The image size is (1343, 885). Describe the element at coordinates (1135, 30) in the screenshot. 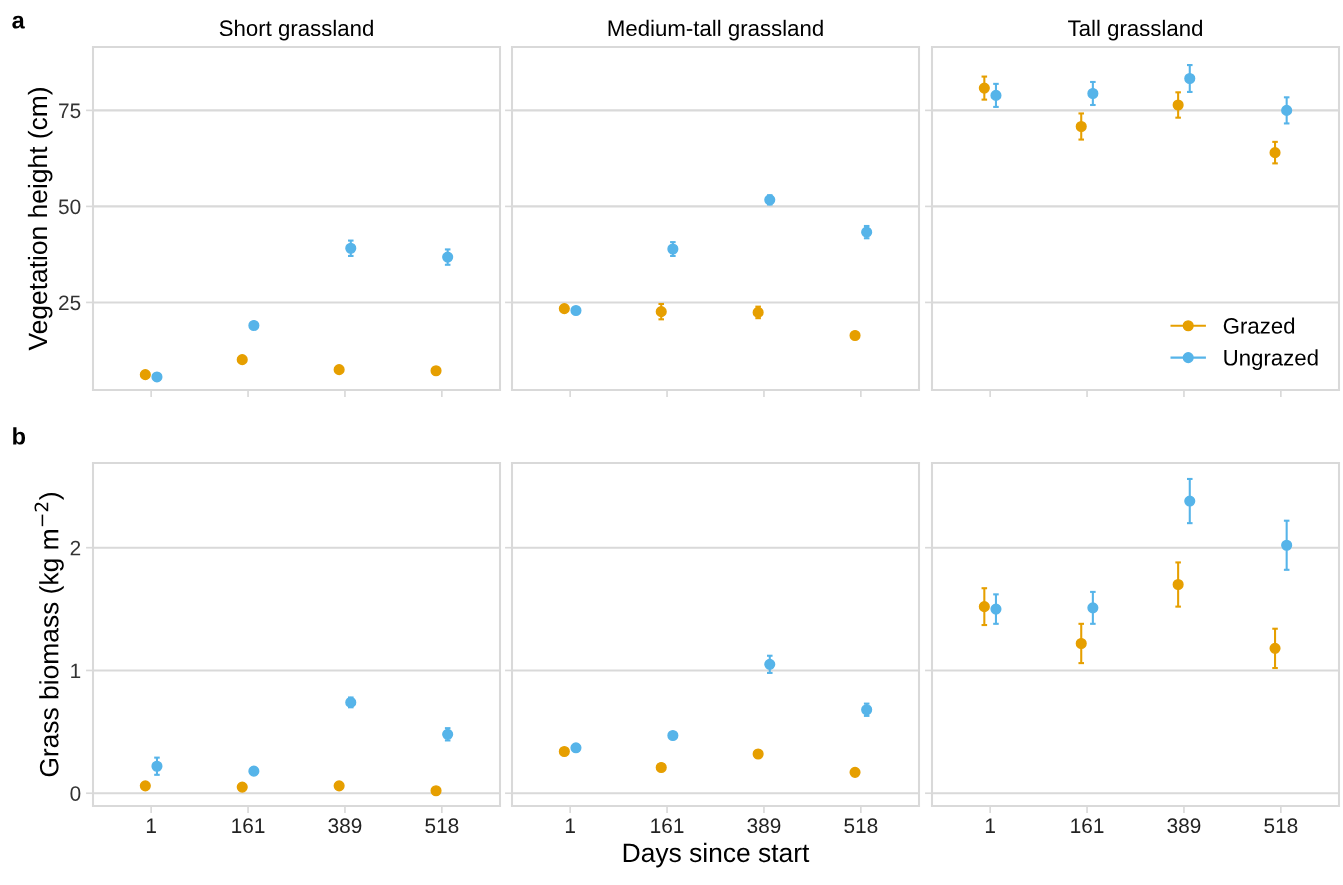

I see `chart-title: Tall grassland` at that location.